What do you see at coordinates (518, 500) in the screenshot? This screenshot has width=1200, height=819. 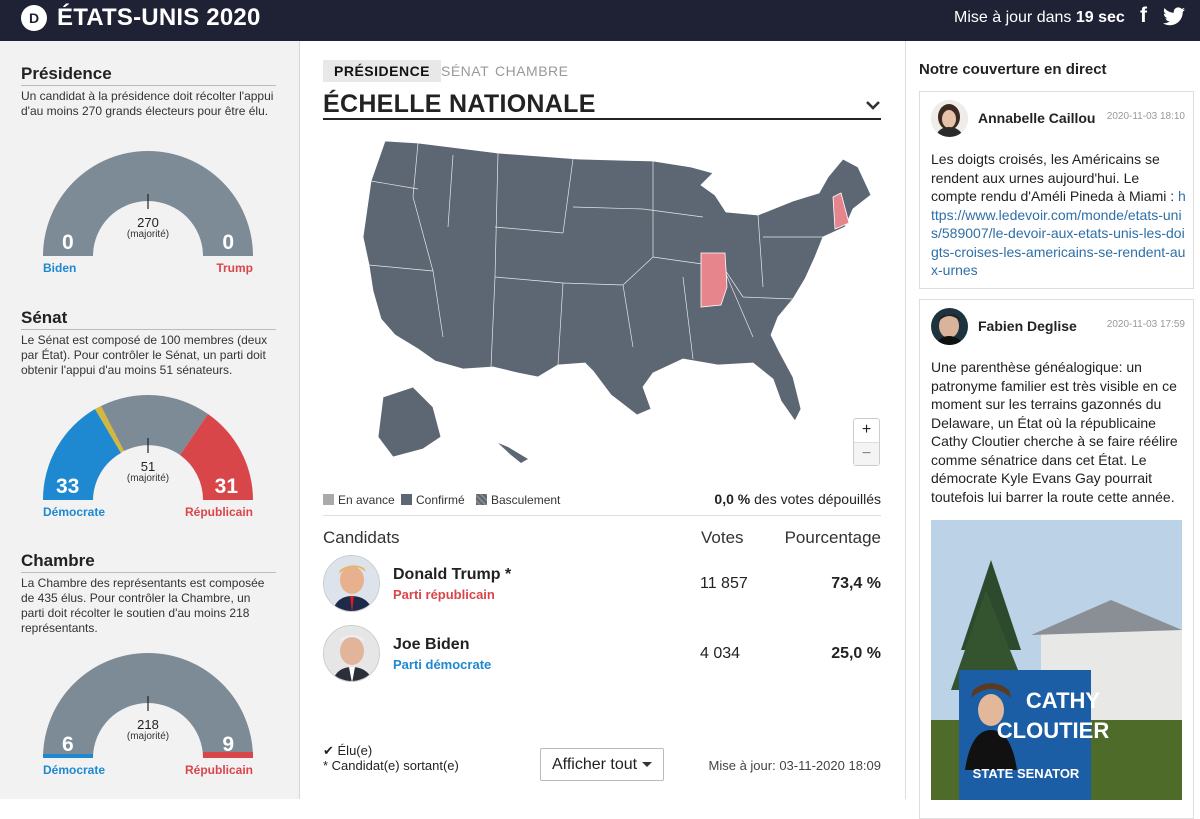 I see `legend-flip: Basculement` at bounding box center [518, 500].